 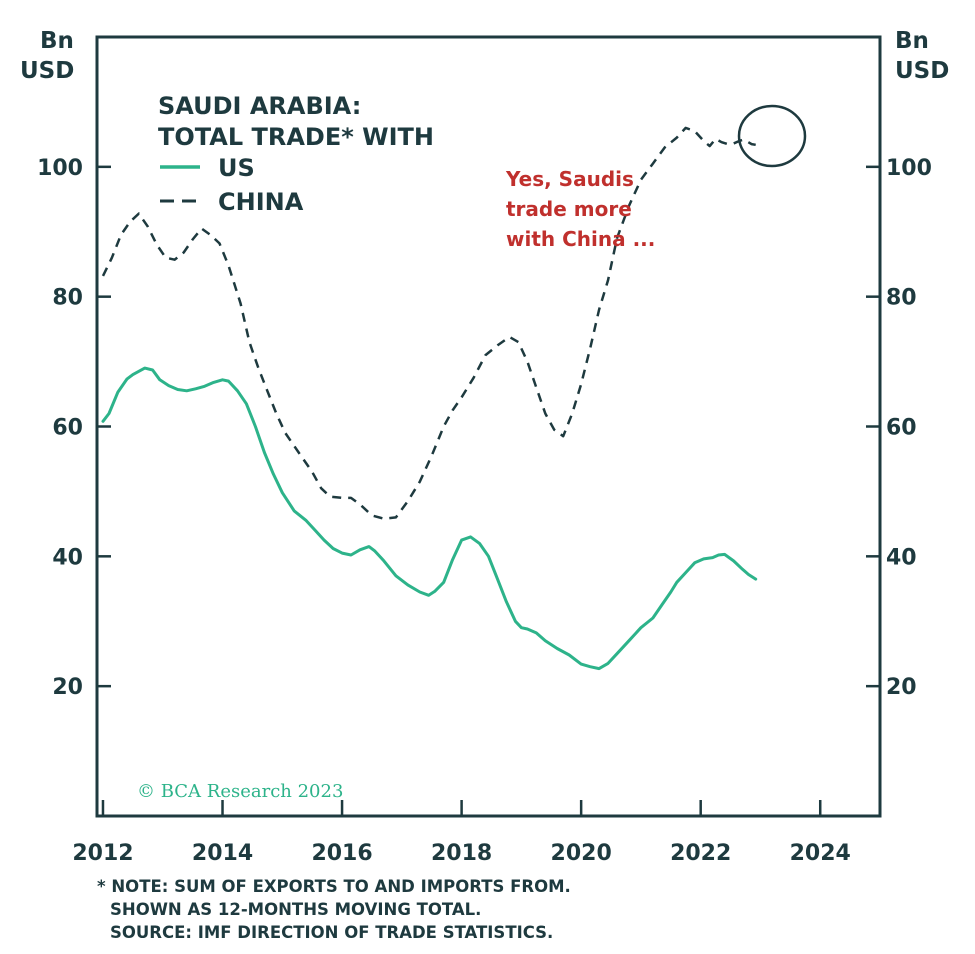 I want to click on chart-subtitle: TOTAL TRADE* WITH, so click(x=296, y=137).